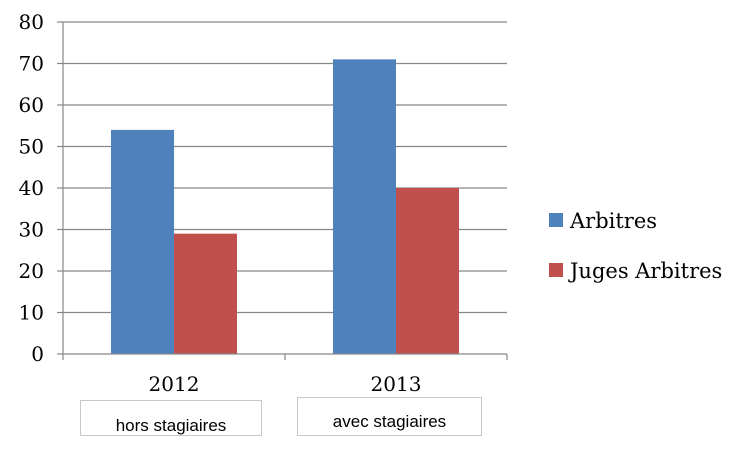 The height and width of the screenshot is (451, 740). What do you see at coordinates (285, 384) in the screenshot?
I see `x-axis-labels: 2012 2013` at bounding box center [285, 384].